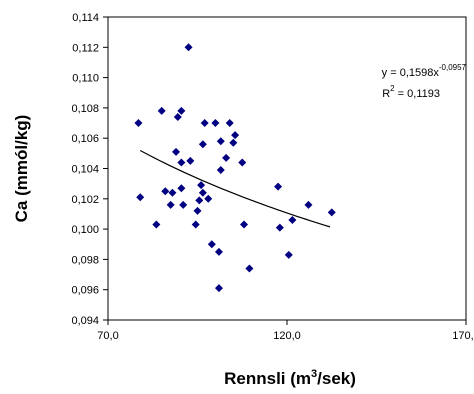  Describe the element at coordinates (235, 188) in the screenshot. I see `trendline` at that location.